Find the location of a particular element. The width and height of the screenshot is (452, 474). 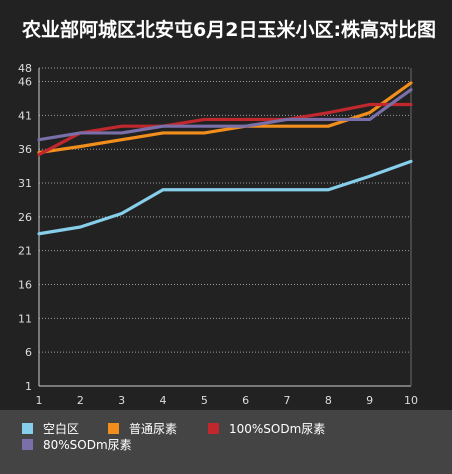

y-tick-label: 16 is located at coordinates (25, 285).